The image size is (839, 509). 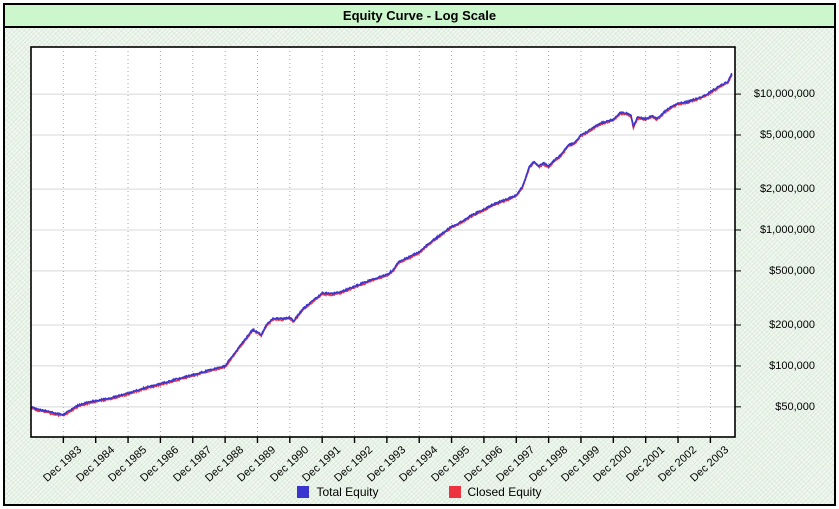 I want to click on total-equity-swatch-icon, so click(x=303, y=491).